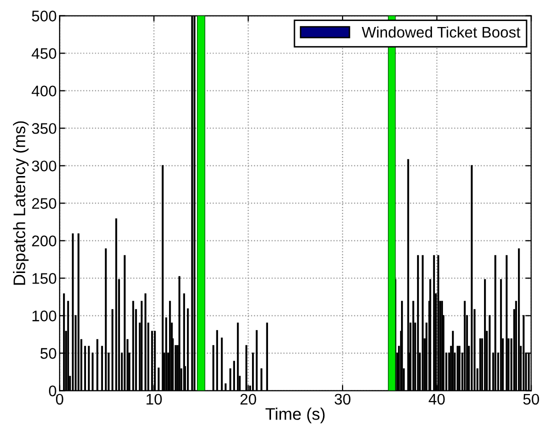 This screenshot has width=542, height=426. Describe the element at coordinates (21, 203) in the screenshot. I see `y-axis-title: Dispatch Latency (ms)` at that location.